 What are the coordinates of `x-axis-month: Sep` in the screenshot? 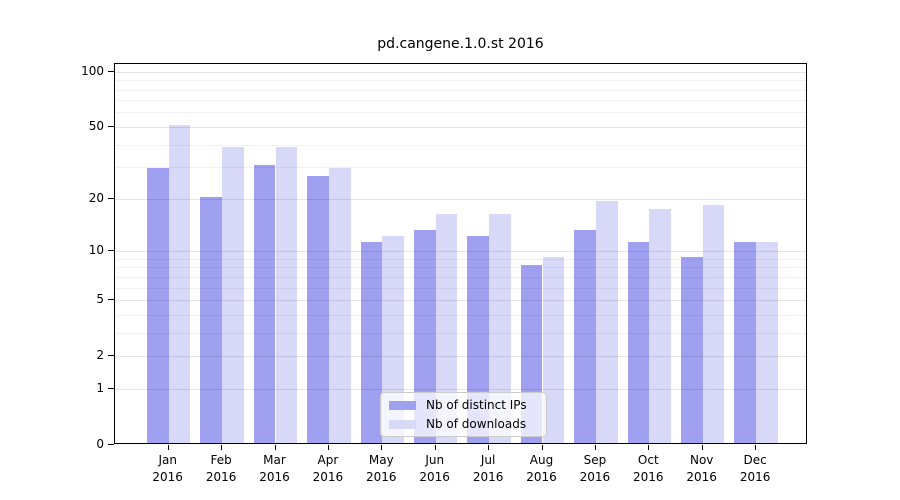 It's located at (595, 460).